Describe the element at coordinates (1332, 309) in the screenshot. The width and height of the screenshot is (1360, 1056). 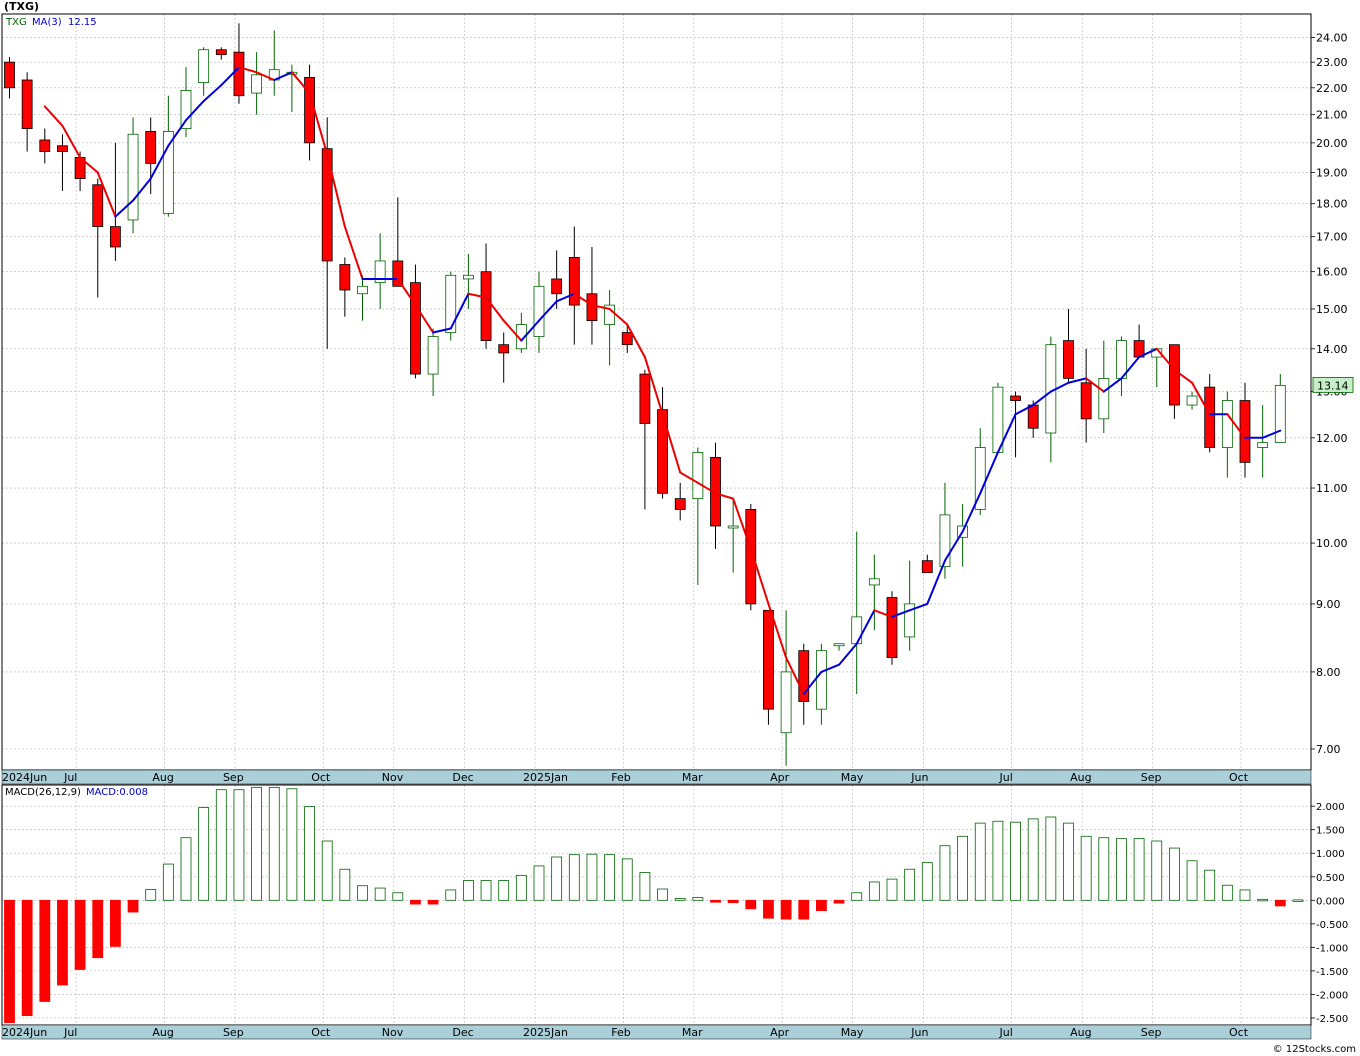
I see `price-y-tick-label: 15.00` at that location.